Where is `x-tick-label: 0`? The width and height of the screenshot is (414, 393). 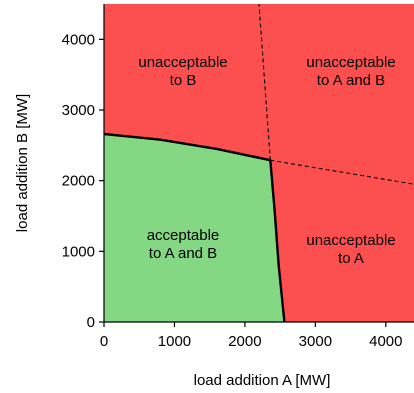 x-tick-label: 0 is located at coordinates (104, 341).